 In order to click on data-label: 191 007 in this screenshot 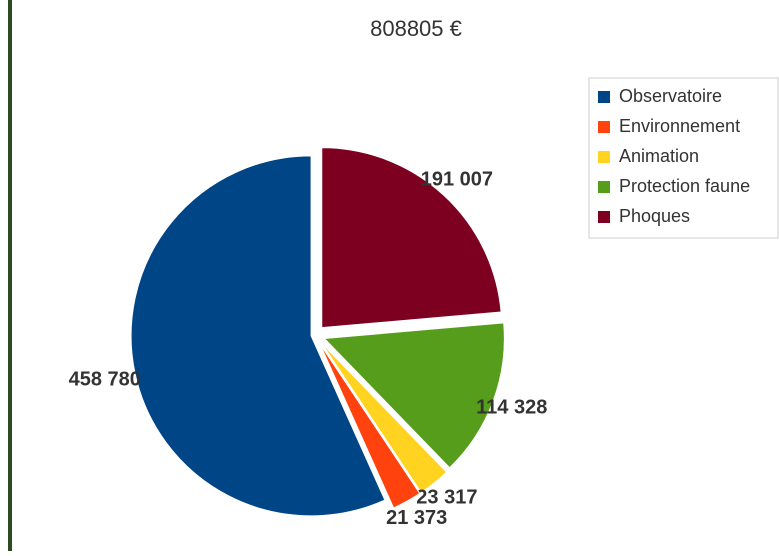, I will do `click(457, 179)`.